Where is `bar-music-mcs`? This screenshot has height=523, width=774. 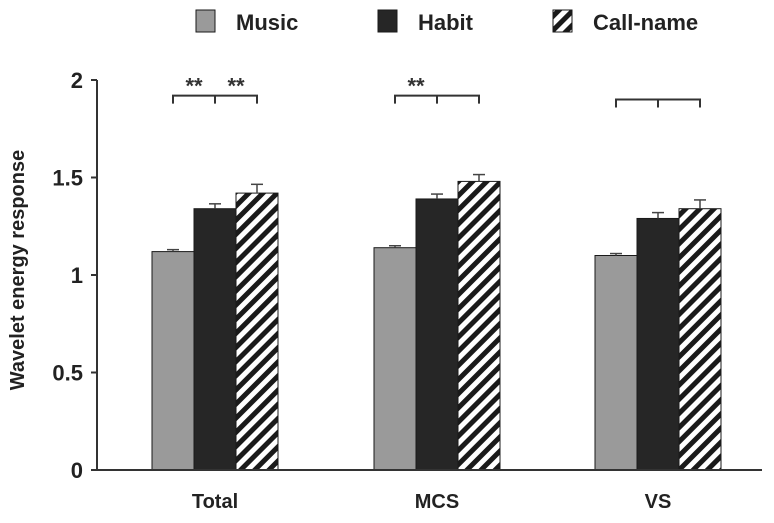
bar-music-mcs is located at coordinates (395, 359).